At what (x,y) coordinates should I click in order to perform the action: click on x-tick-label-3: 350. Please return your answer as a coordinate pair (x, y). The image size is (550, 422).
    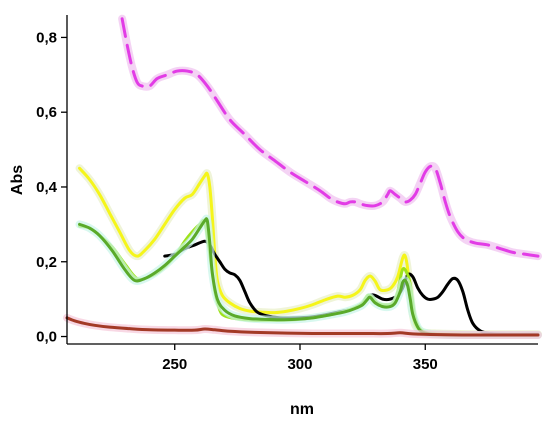
    Looking at the image, I should click on (425, 364).